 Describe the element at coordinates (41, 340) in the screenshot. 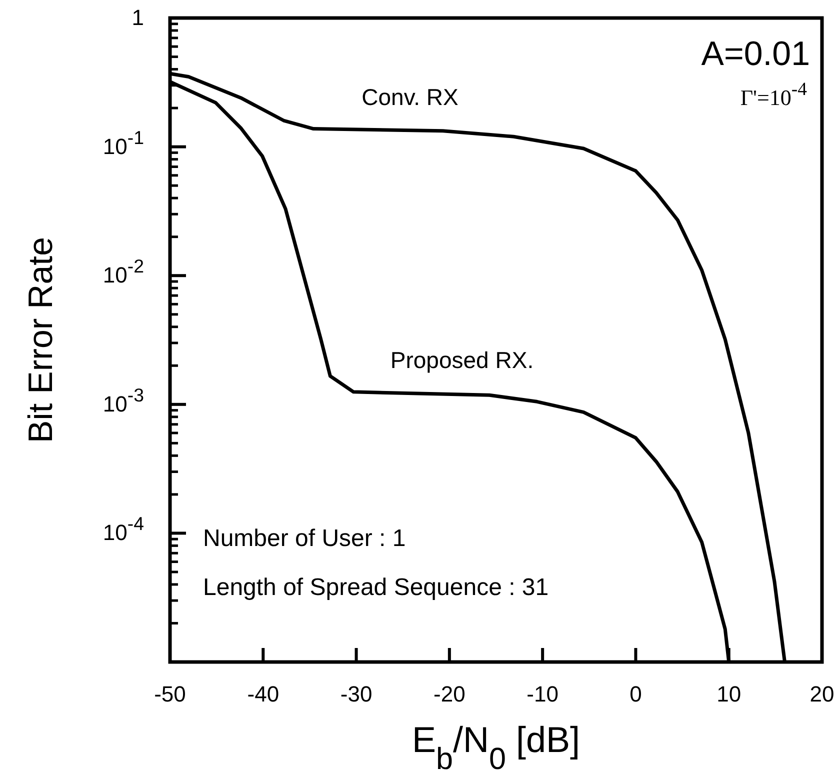

I see `y-axis-title: Bit Error Rate` at that location.